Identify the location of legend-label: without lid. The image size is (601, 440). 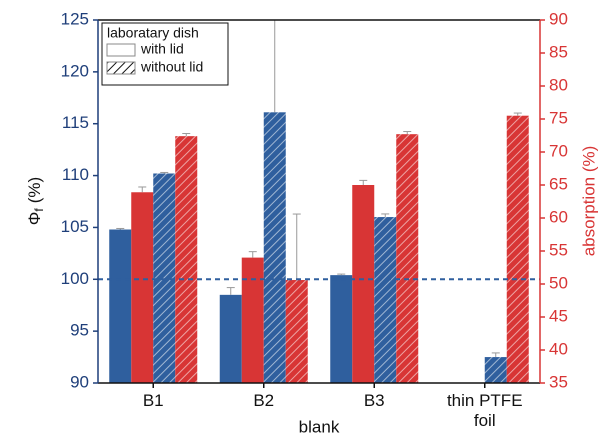
(171, 67).